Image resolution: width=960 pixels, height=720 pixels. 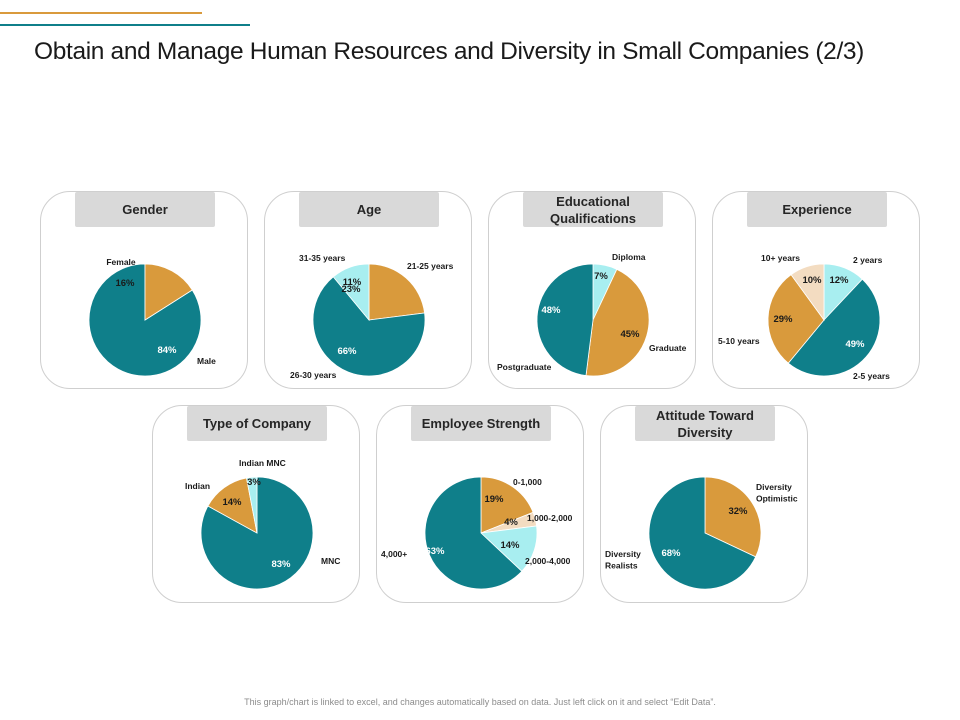 What do you see at coordinates (262, 463) in the screenshot?
I see `slice-category-label: Indian MNC` at bounding box center [262, 463].